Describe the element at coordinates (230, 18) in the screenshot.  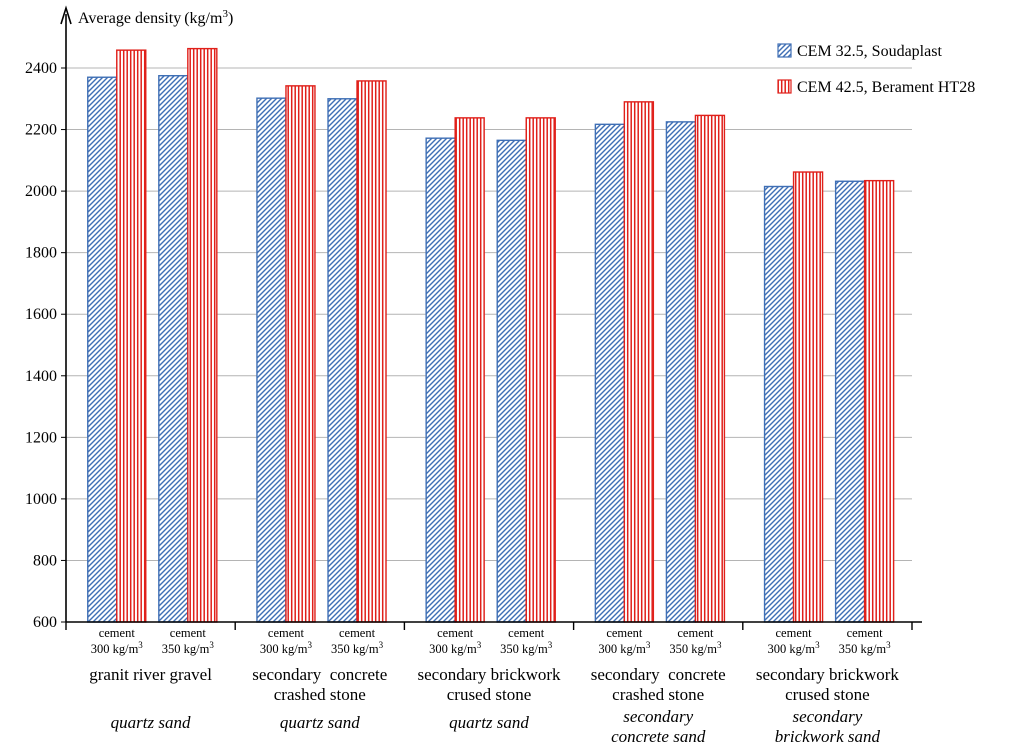
I see `y-axis-unit-close: )` at that location.